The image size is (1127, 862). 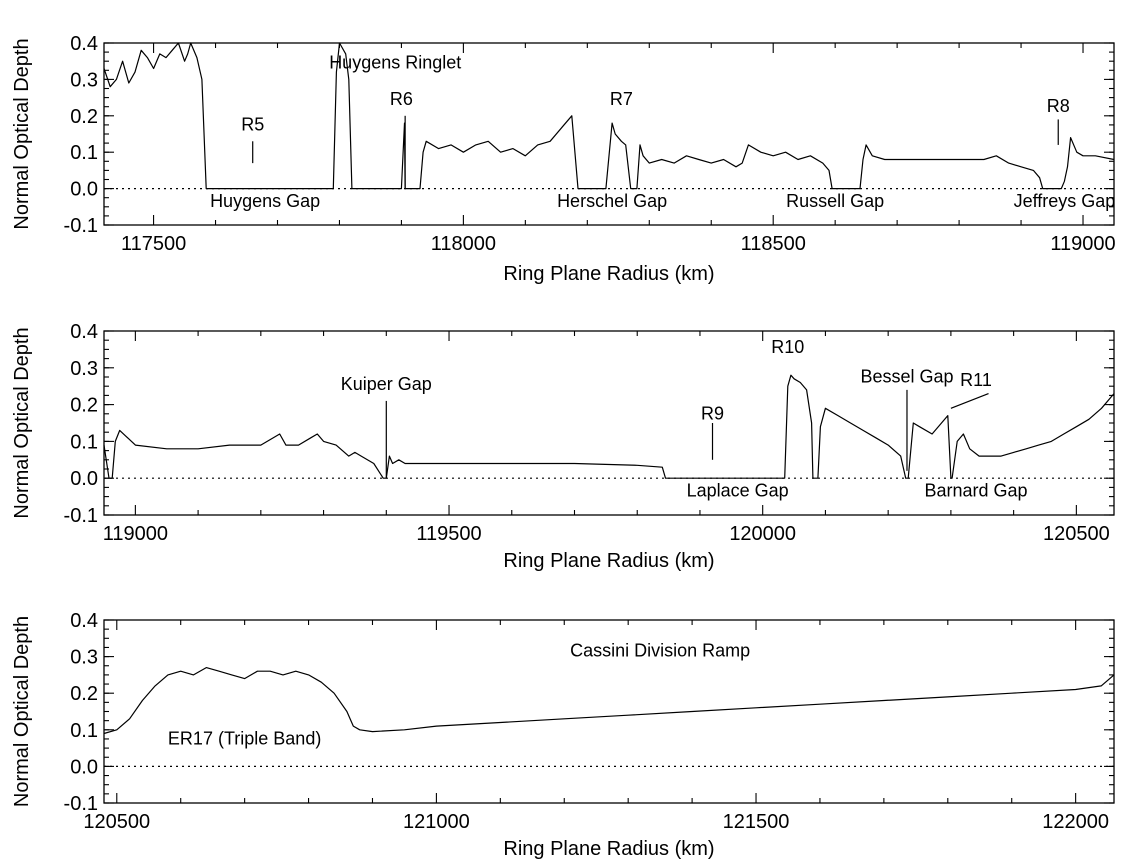 What do you see at coordinates (1058, 106) in the screenshot?
I see `annotation-label: R8` at bounding box center [1058, 106].